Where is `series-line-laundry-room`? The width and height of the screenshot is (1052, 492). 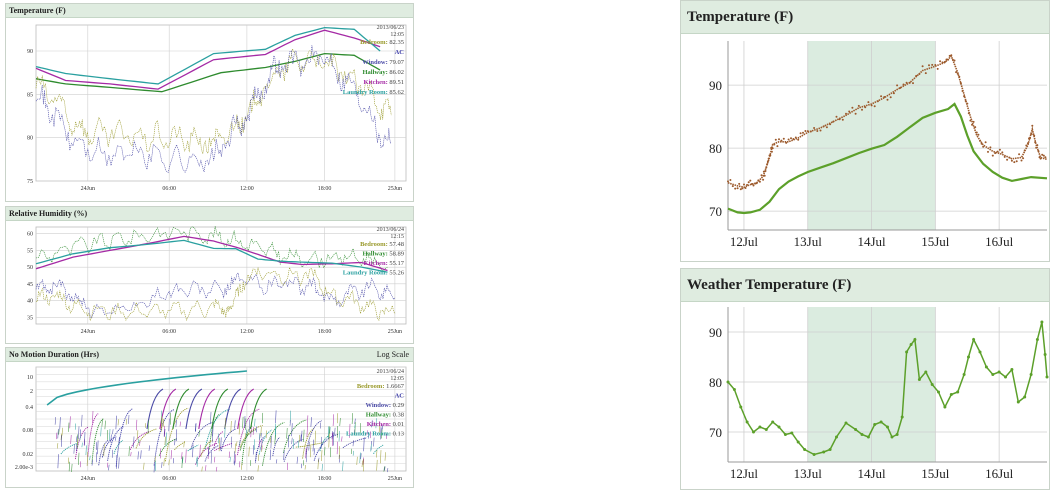 series-line-laundry-room is located at coordinates (208, 55).